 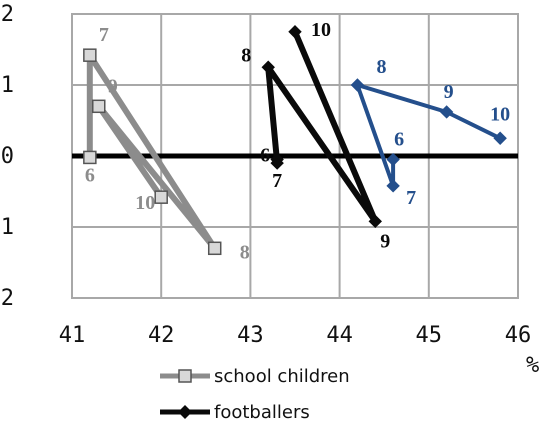 I want to click on legend-label: footballers, so click(x=262, y=412).